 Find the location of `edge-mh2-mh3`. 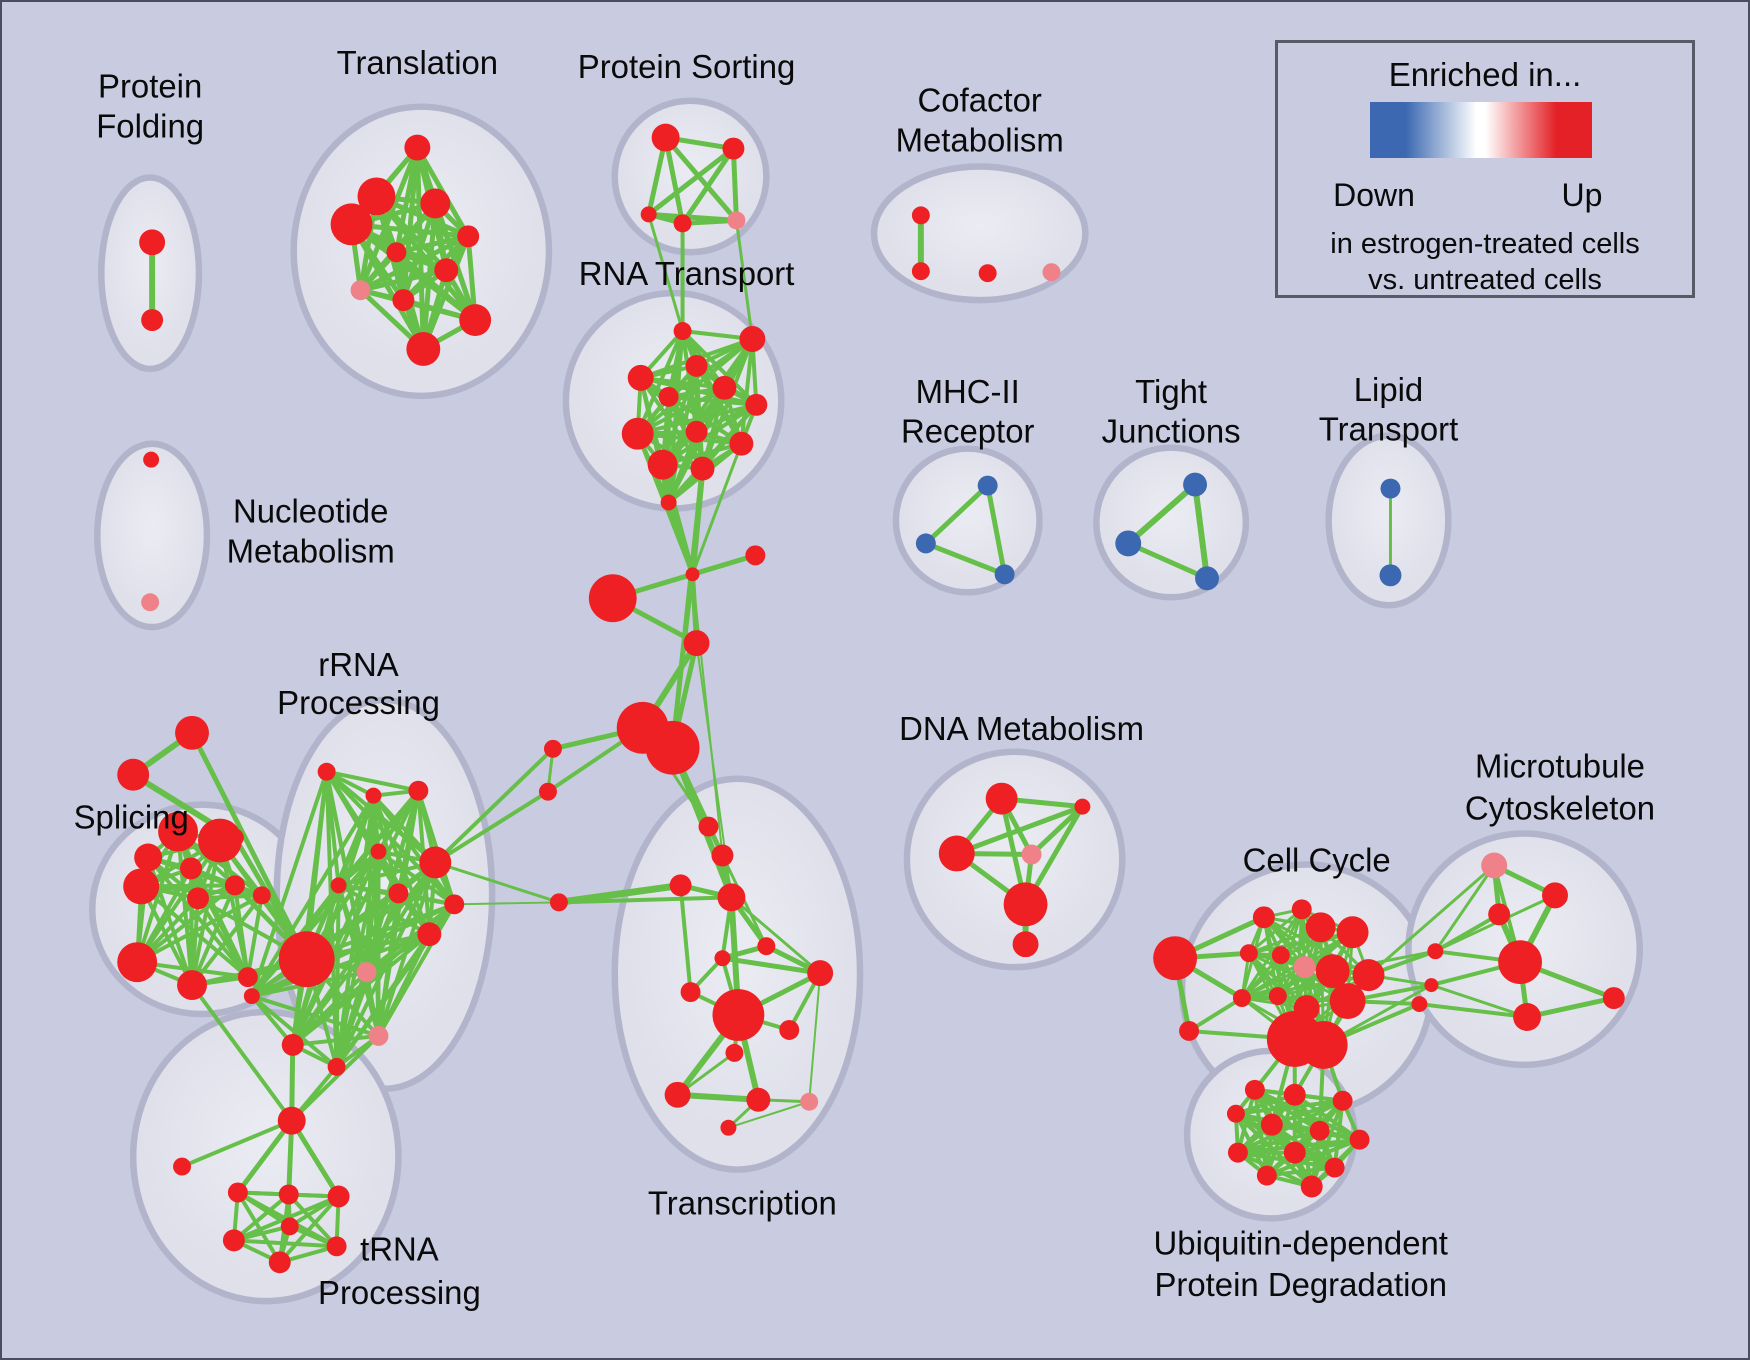

edge-mh2-mh3 is located at coordinates (965, 559).